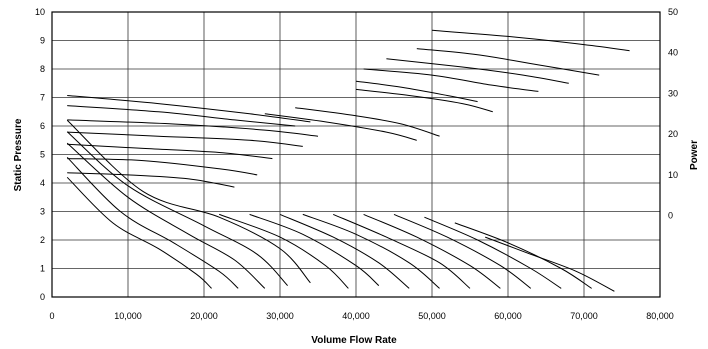 The width and height of the screenshot is (708, 349). Describe the element at coordinates (42, 240) in the screenshot. I see `y-tick-label: 2` at that location.